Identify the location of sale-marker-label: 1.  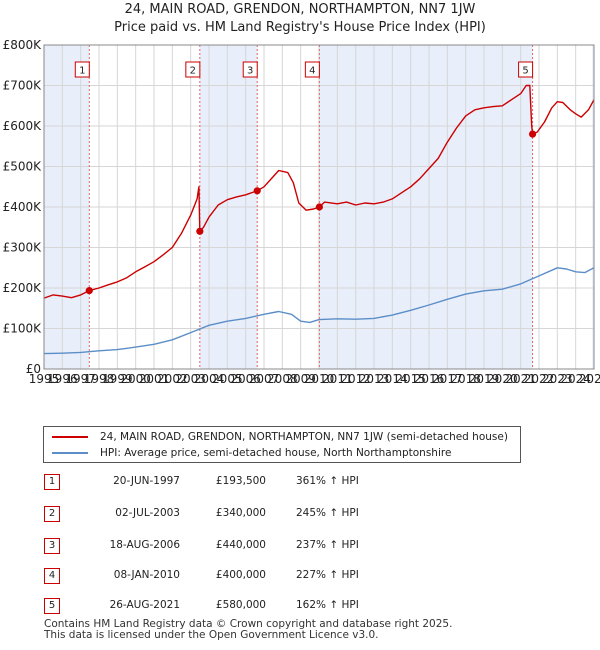
(82, 71).